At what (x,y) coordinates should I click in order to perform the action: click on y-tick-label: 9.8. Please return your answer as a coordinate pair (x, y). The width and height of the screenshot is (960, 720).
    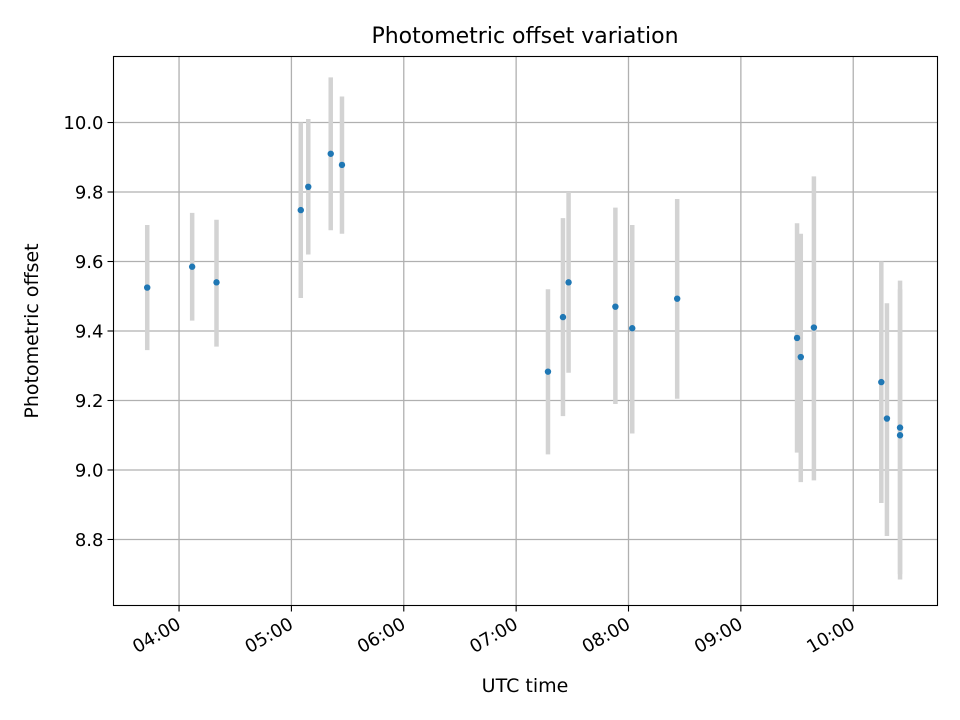
    Looking at the image, I should click on (89, 193).